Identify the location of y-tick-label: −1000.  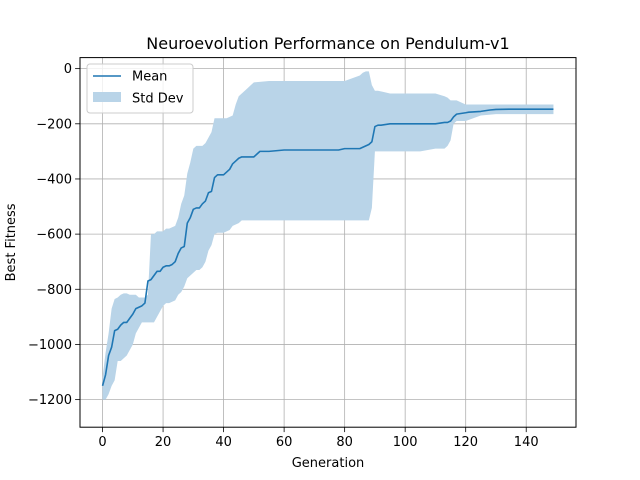
(50, 345).